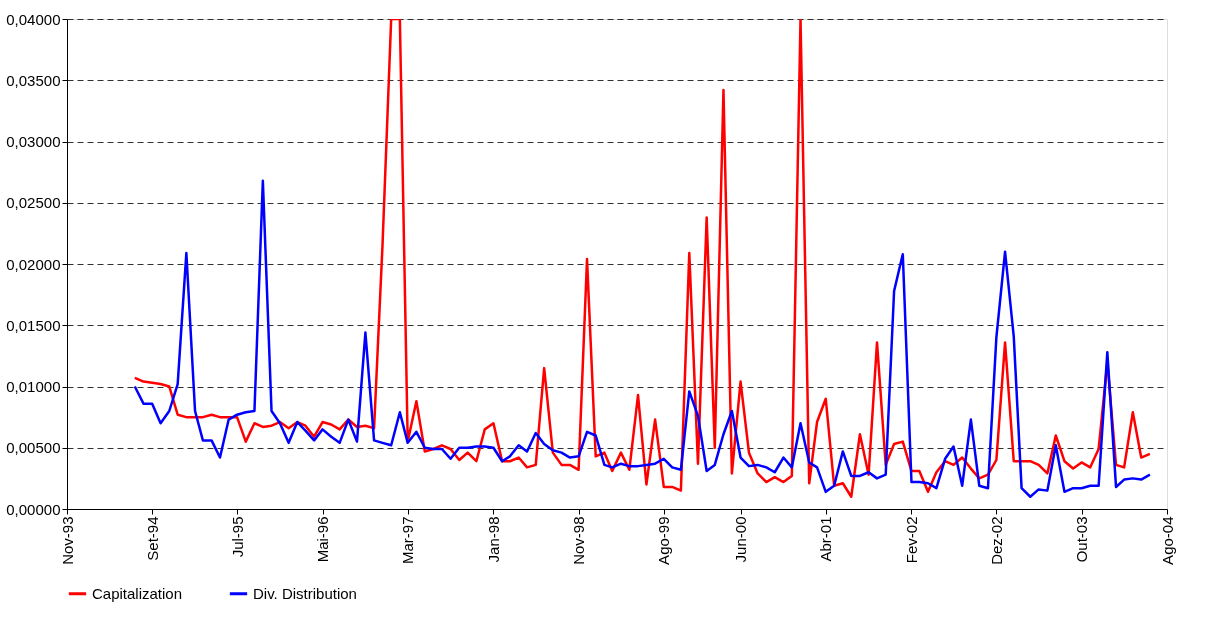 The width and height of the screenshot is (1226, 638). What do you see at coordinates (33, 19) in the screenshot?
I see `y-tick-label: 0,04000` at bounding box center [33, 19].